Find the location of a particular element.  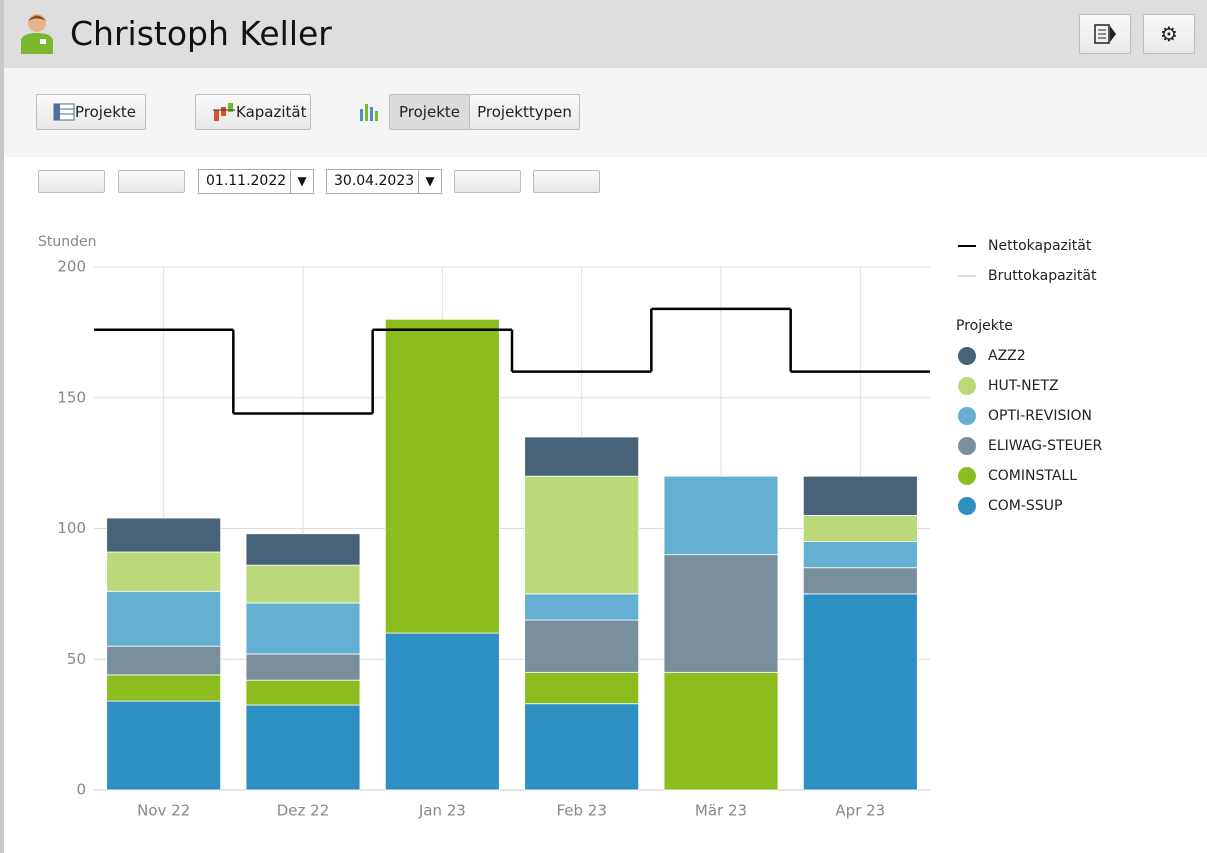

user-name: Christoph Keller is located at coordinates (201, 33).